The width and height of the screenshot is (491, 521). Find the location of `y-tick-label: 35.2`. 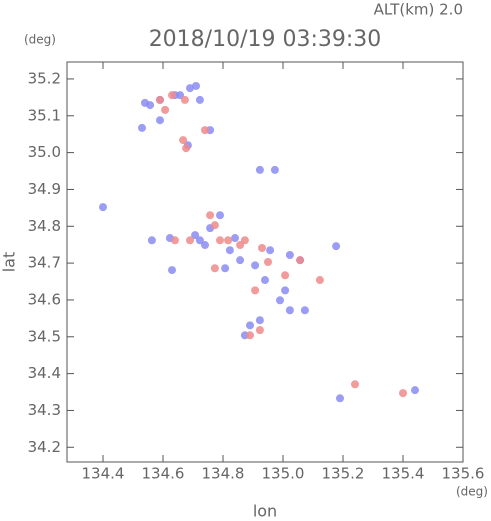

y-tick-label: 35.2 is located at coordinates (44, 78).